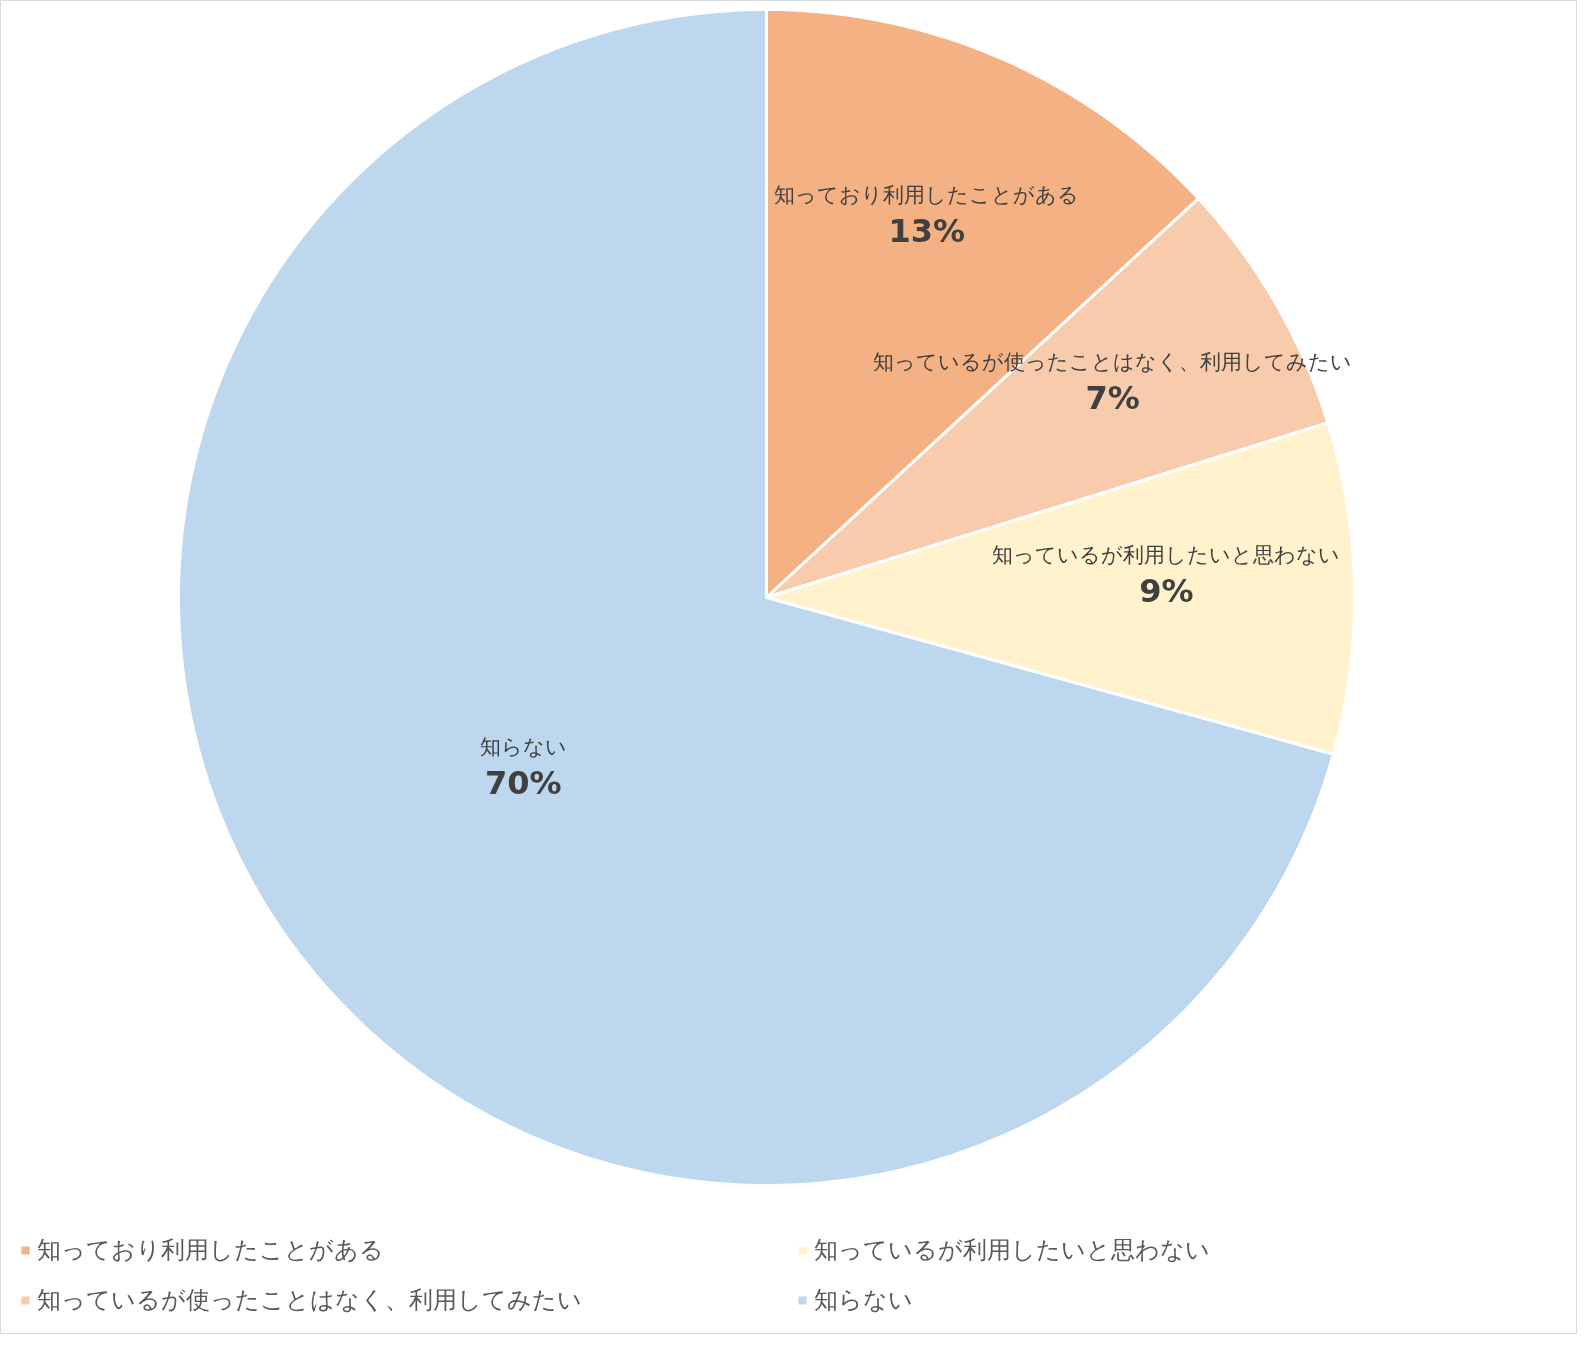  What do you see at coordinates (1112, 397) in the screenshot?
I see `data-label: 7%` at bounding box center [1112, 397].